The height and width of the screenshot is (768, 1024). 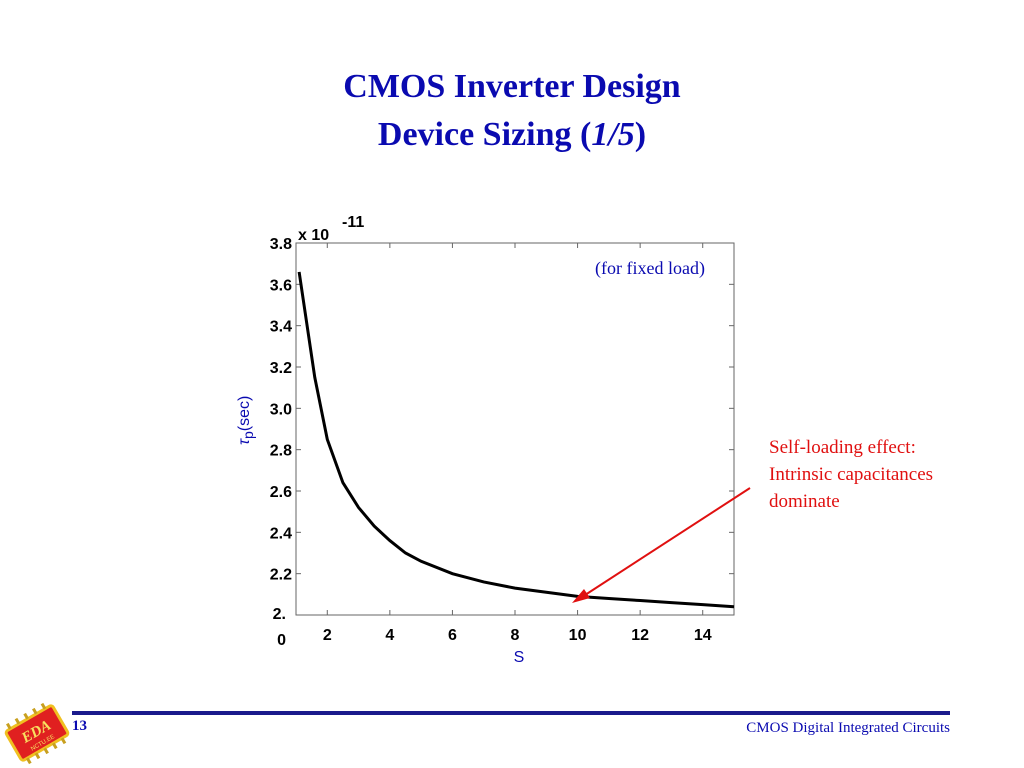 What do you see at coordinates (851, 474) in the screenshot?
I see `callout-line-2: Intrinsic capacitances` at bounding box center [851, 474].